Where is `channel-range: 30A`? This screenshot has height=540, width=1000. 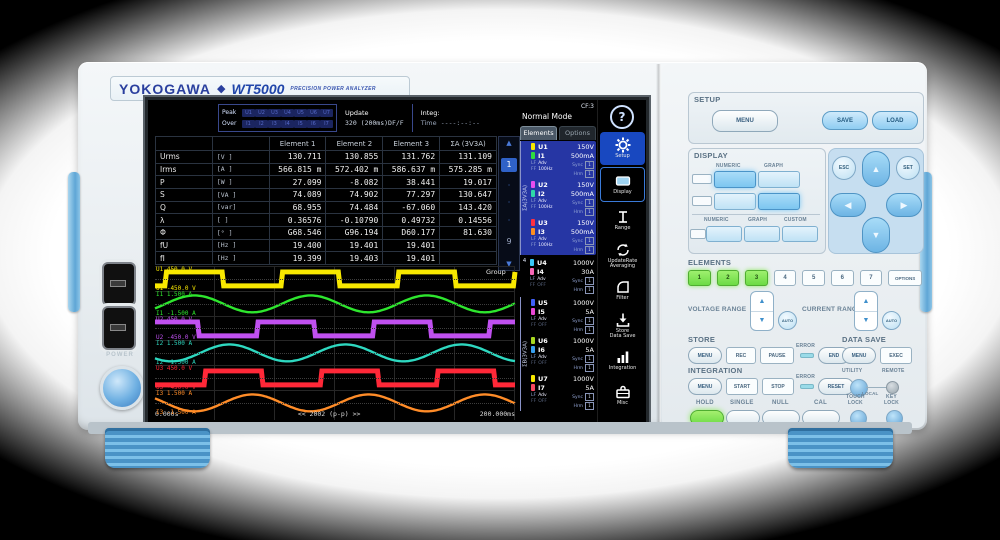
channel-range: 30A is located at coordinates (587, 271).